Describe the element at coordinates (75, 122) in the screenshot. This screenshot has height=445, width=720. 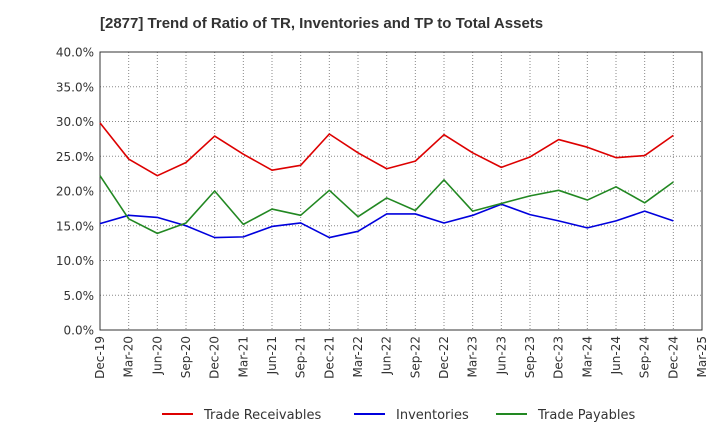
I see `y-tick-label: 30.0%` at that location.